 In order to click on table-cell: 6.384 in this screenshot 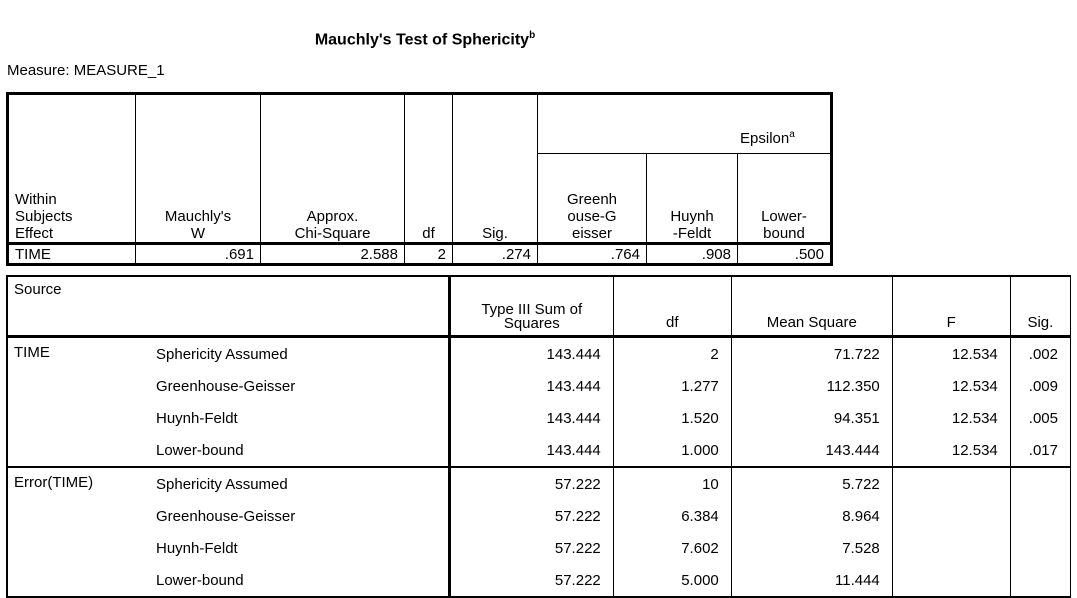, I will do `click(672, 516)`.